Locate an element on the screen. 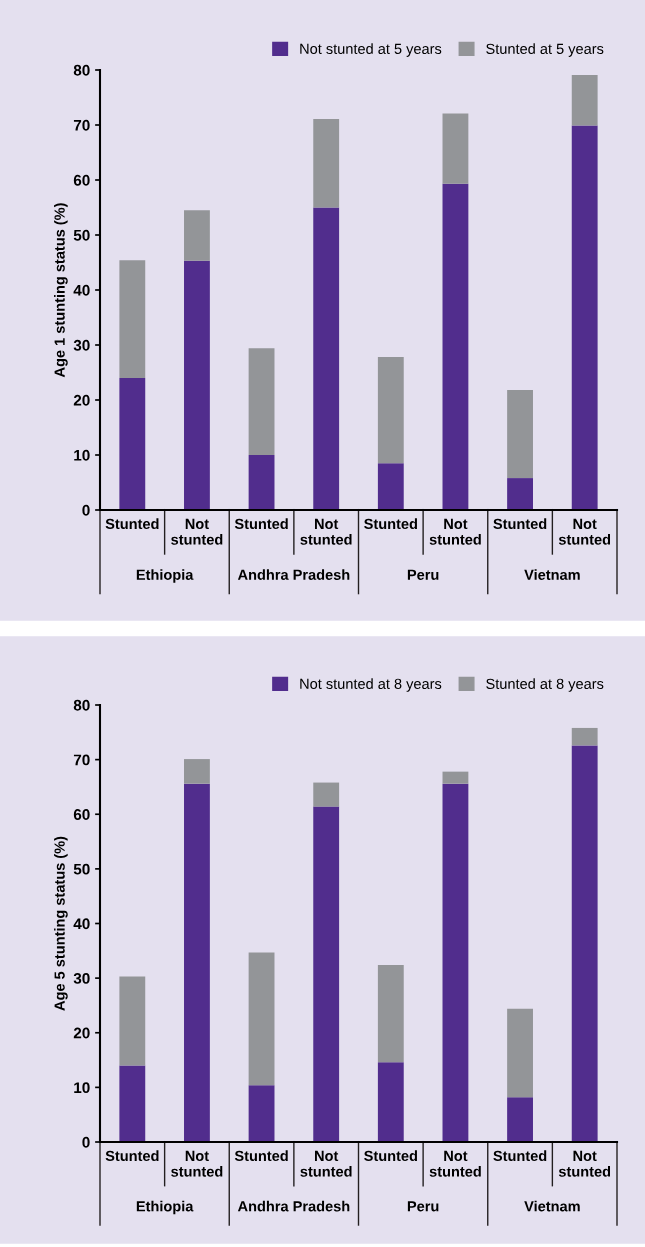 The height and width of the screenshot is (1247, 645). y-axis-title: Age 5 stunting status (%) is located at coordinates (61, 923).